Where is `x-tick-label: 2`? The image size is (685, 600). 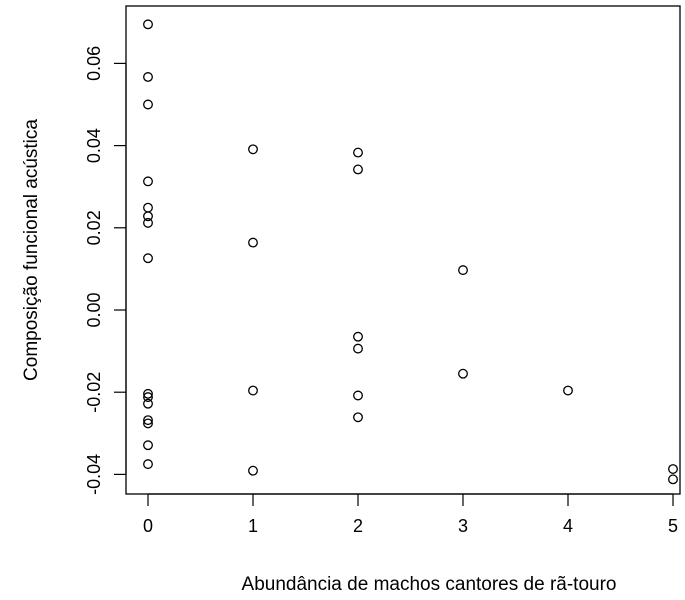
x-tick-label: 2 is located at coordinates (358, 526).